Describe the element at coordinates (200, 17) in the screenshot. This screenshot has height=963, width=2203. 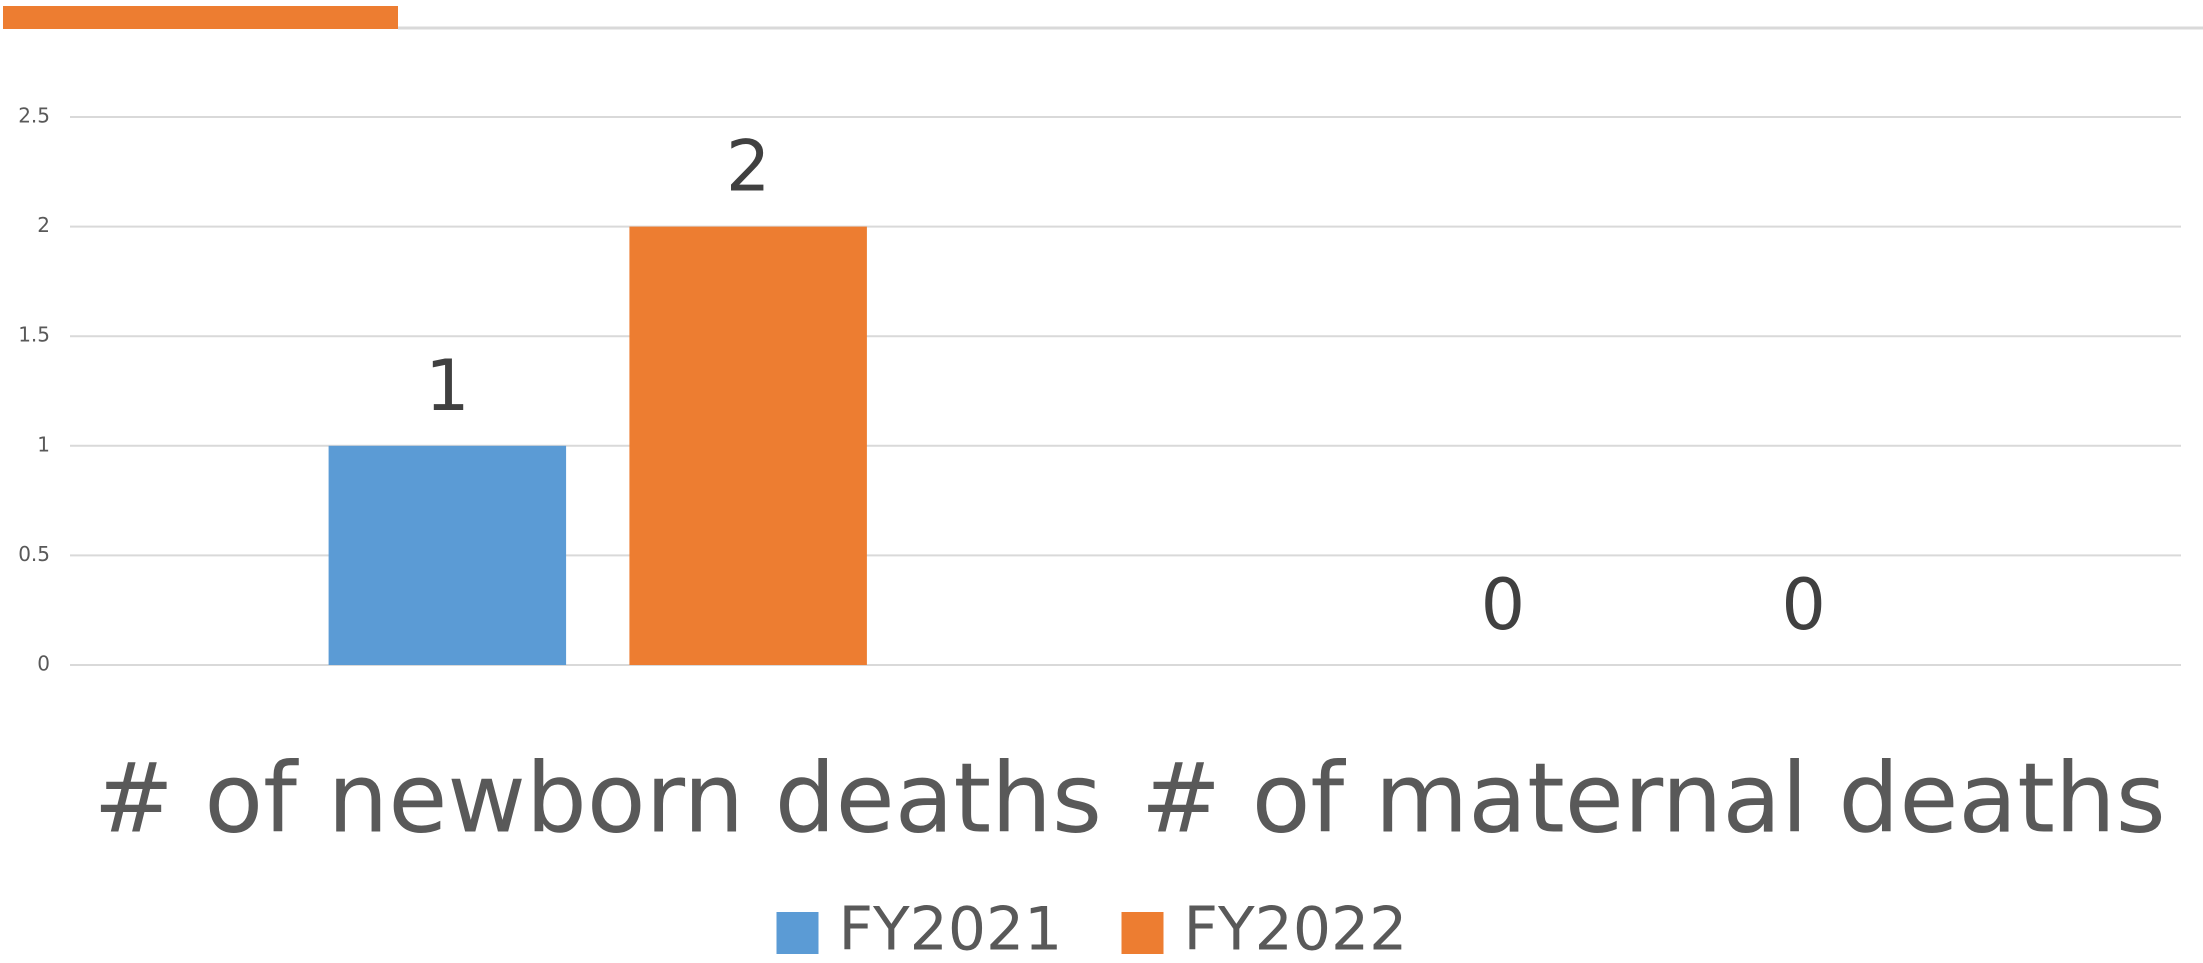
I see `header-accent` at that location.